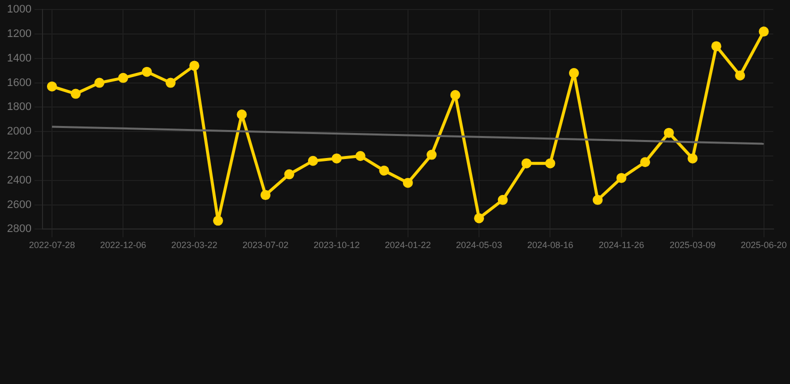  What do you see at coordinates (337, 245) in the screenshot?
I see `x-tick-label: 2023-10-12` at bounding box center [337, 245].